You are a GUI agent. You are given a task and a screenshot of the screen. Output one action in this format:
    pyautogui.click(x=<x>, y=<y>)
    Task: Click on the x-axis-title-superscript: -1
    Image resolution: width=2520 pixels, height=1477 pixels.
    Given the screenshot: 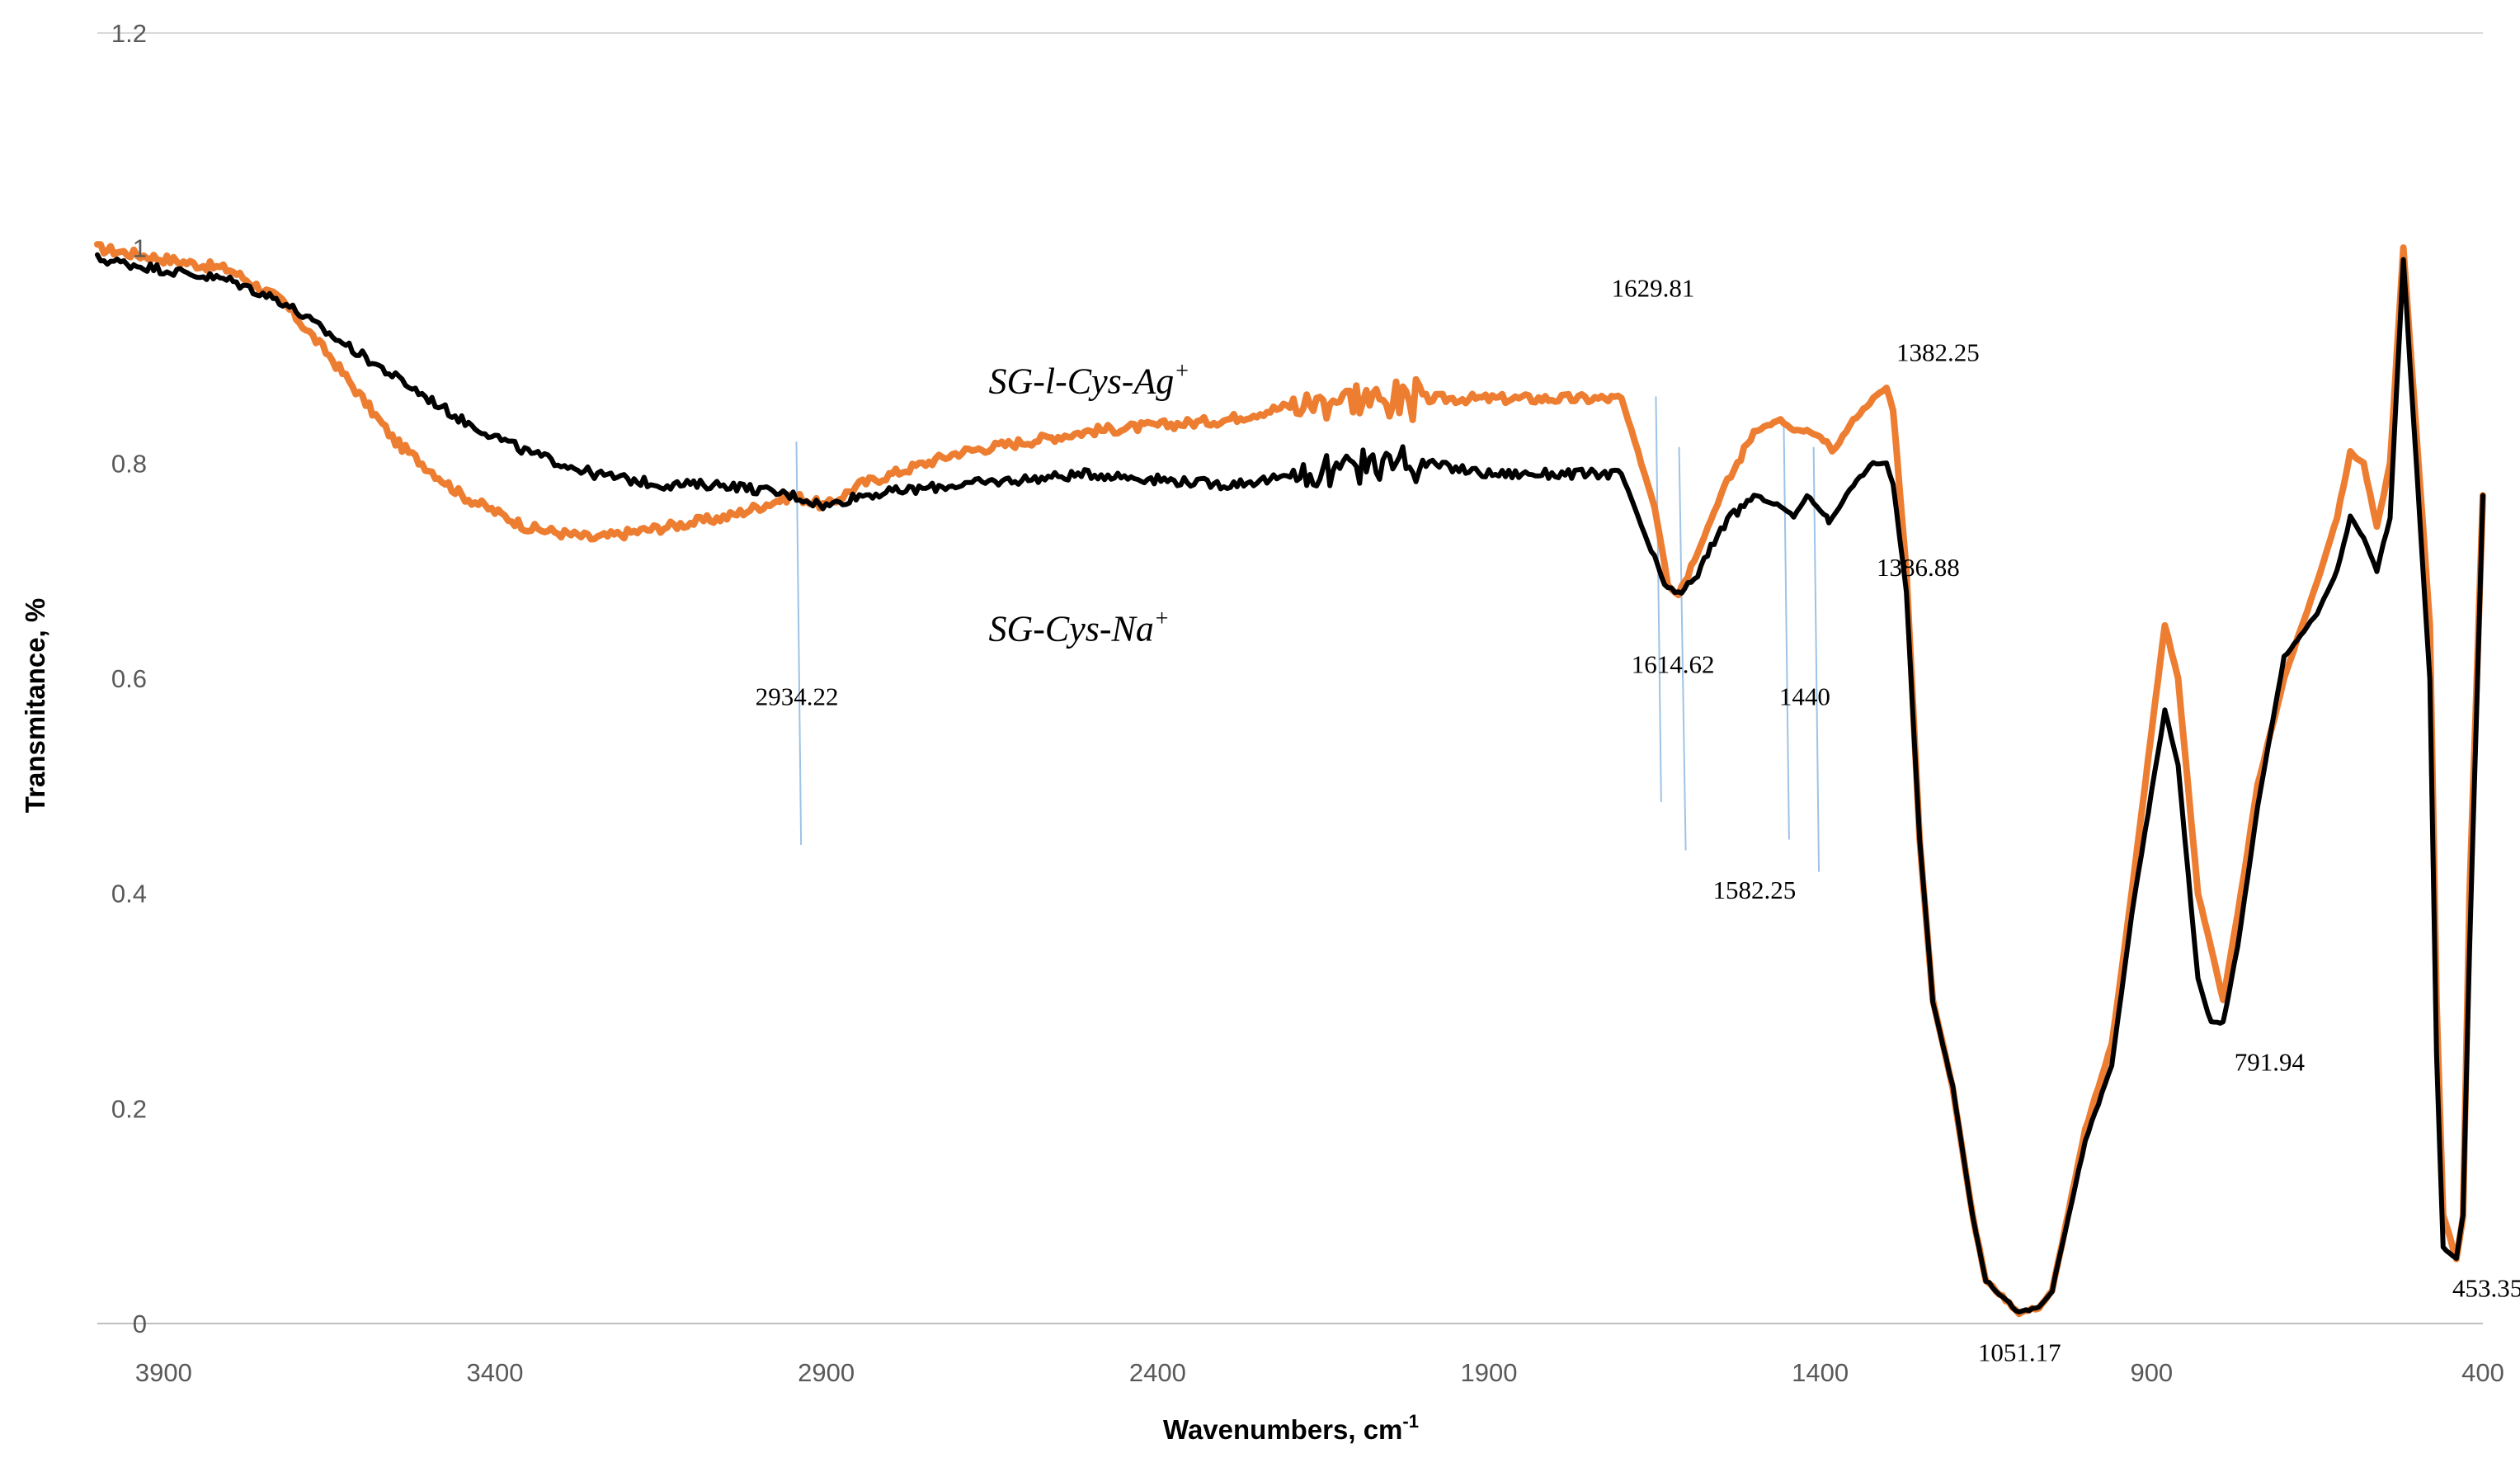 What is the action you would take?
    pyautogui.click(x=1410, y=1421)
    